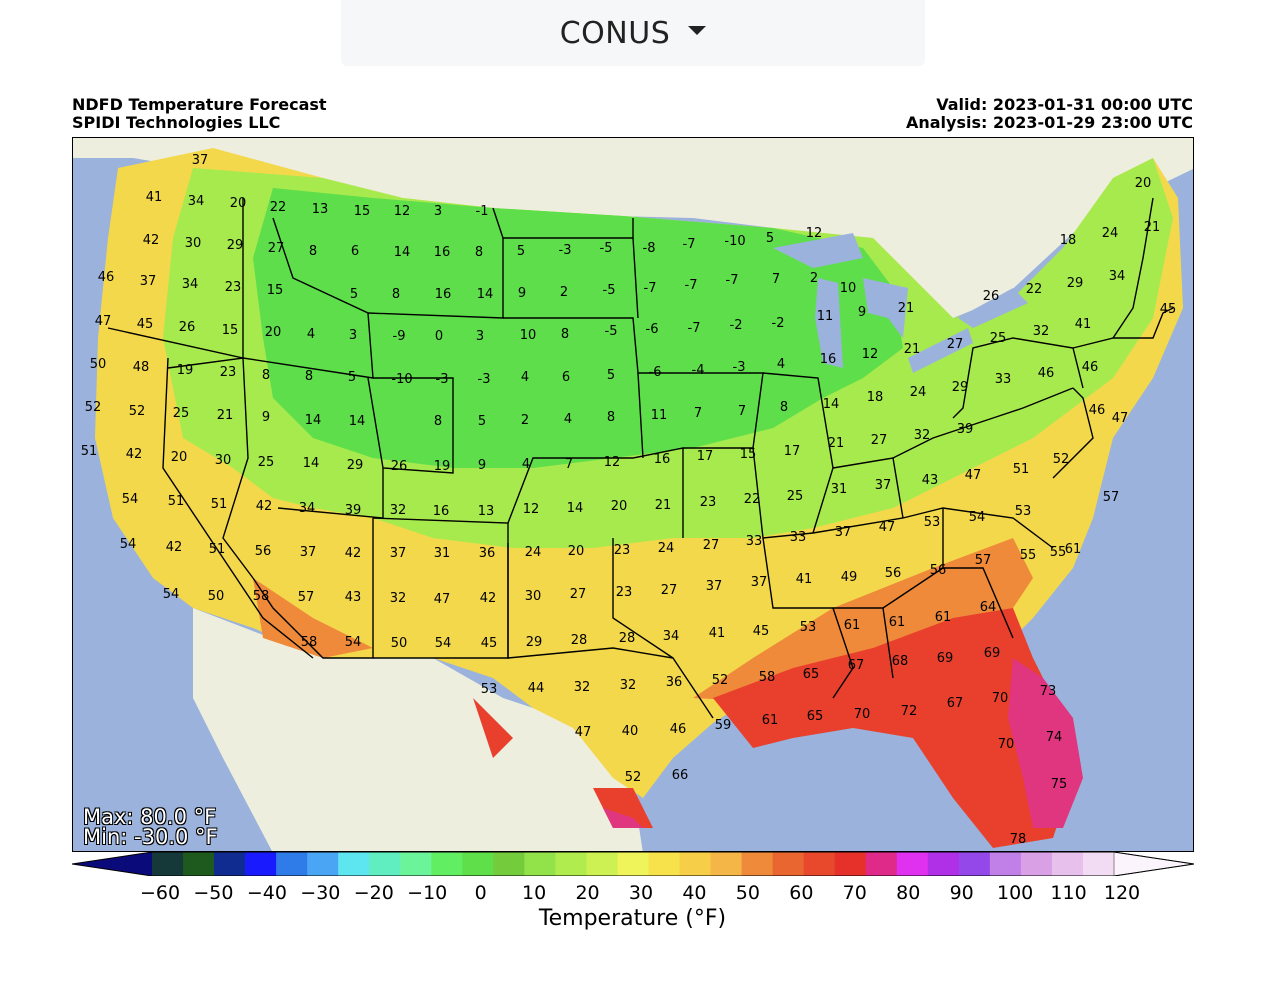 The height and width of the screenshot is (986, 1265). Describe the element at coordinates (266, 893) in the screenshot. I see `colorbar-tick-label: −40` at that location.